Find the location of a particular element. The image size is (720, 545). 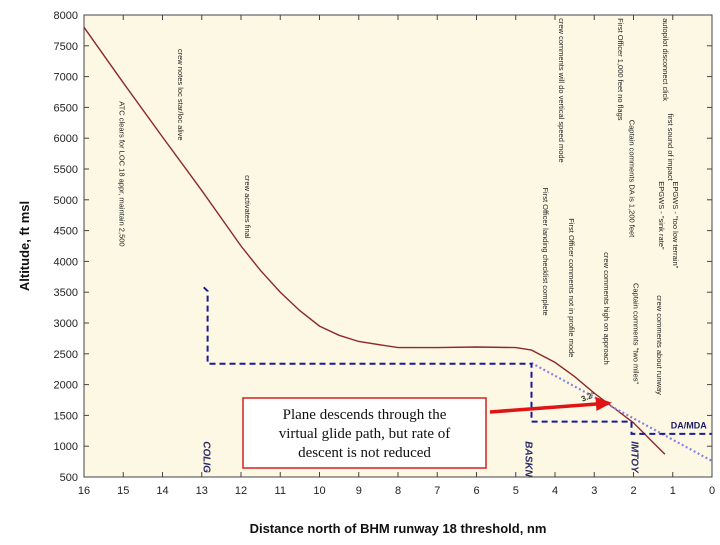

event-annotation: crew comments high on approach is located at coordinates (606, 308).